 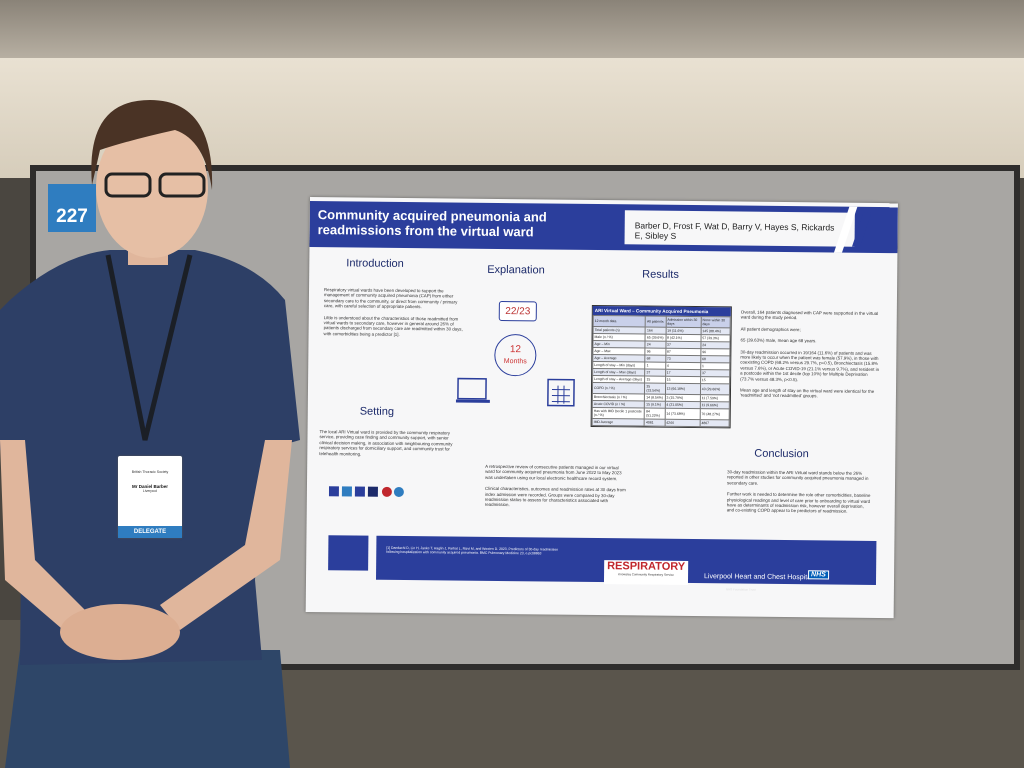 What do you see at coordinates (516, 270) in the screenshot?
I see `section-heading: Explanation` at bounding box center [516, 270].